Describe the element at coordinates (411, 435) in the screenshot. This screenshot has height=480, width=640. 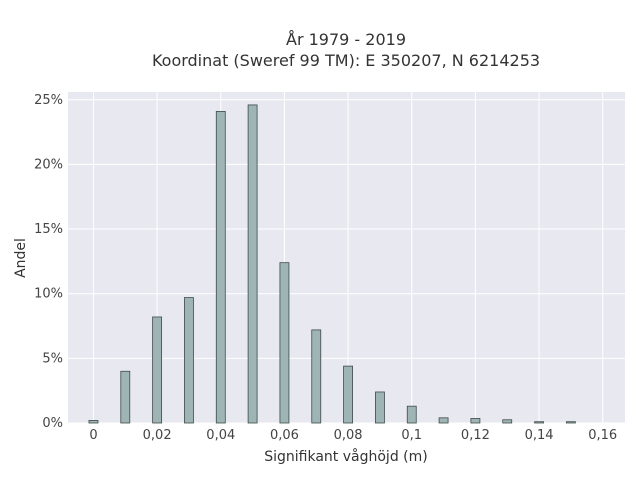
I see `x-tick-label-5: 0,1` at that location.